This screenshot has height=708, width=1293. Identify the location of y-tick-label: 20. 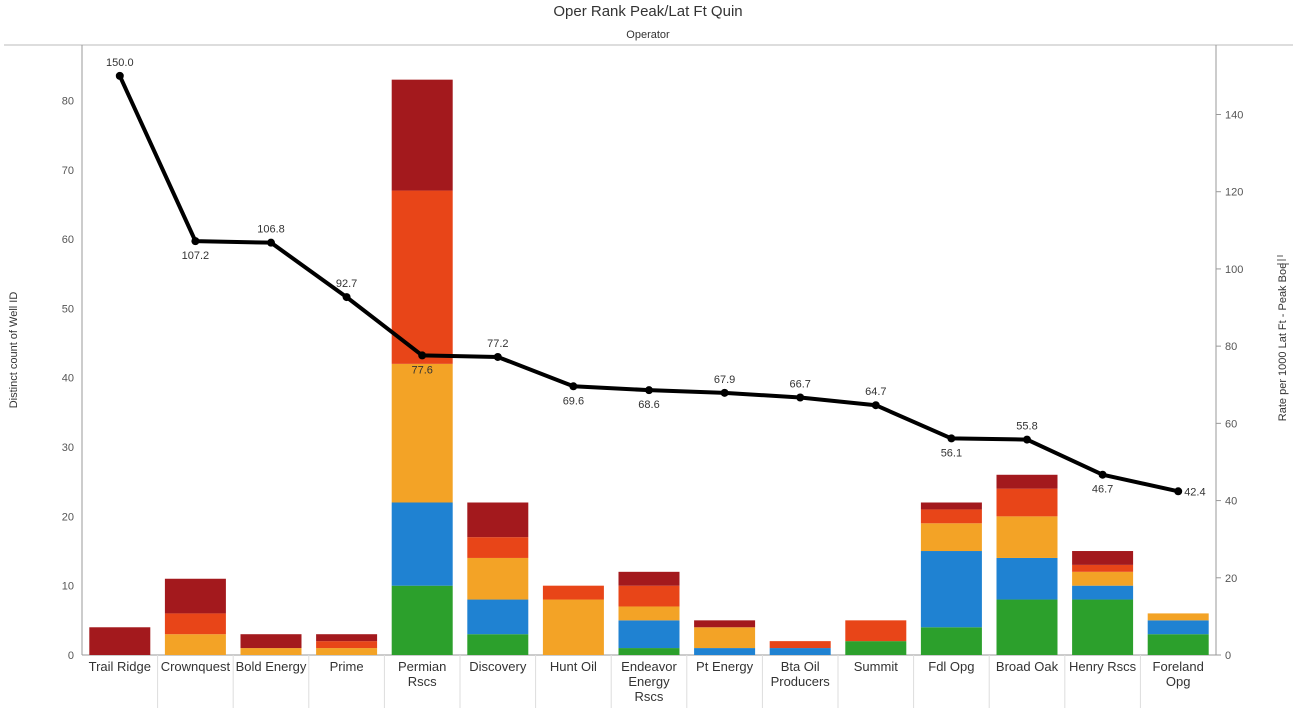
(68, 517).